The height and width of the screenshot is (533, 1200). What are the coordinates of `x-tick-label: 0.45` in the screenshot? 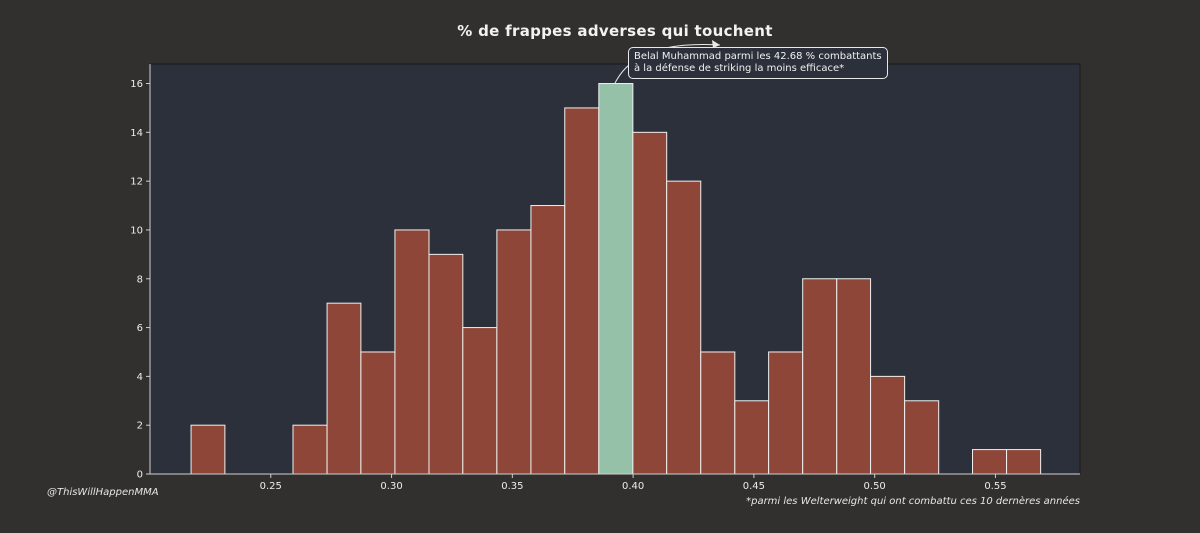 It's located at (754, 486).